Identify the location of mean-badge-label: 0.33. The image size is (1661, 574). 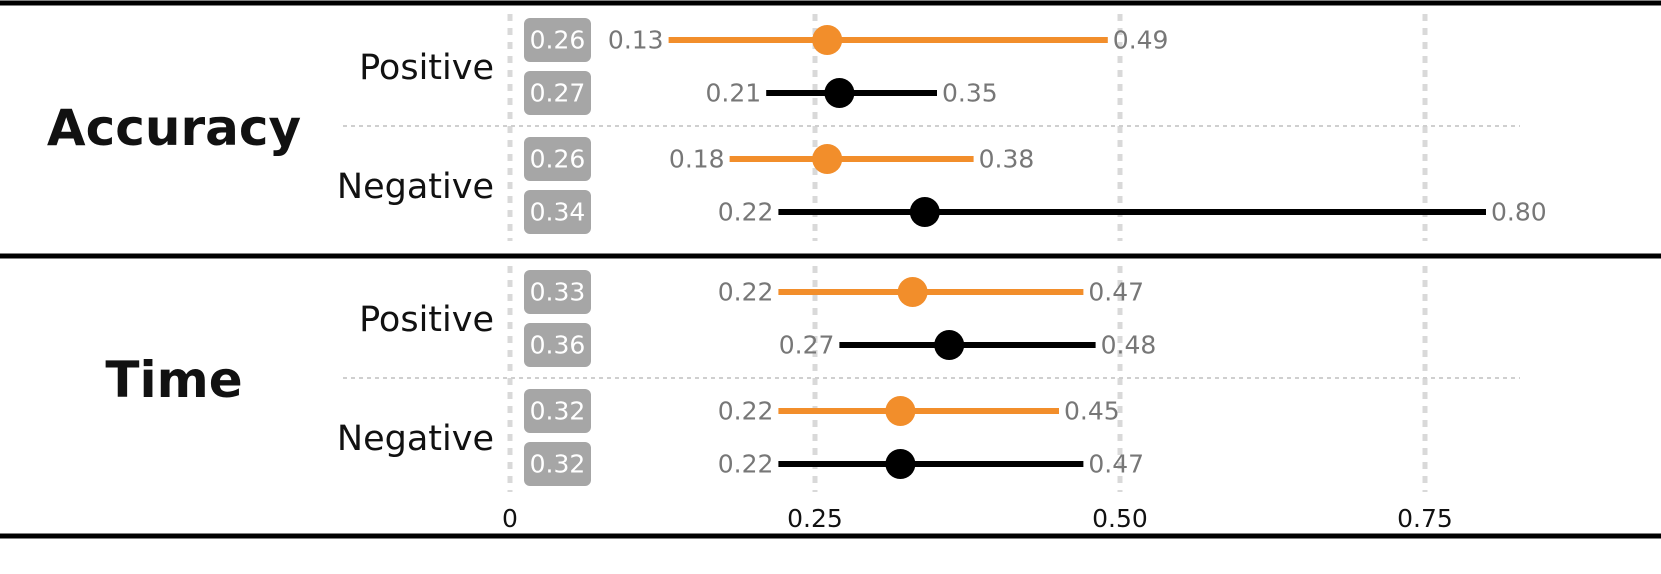
(558, 292).